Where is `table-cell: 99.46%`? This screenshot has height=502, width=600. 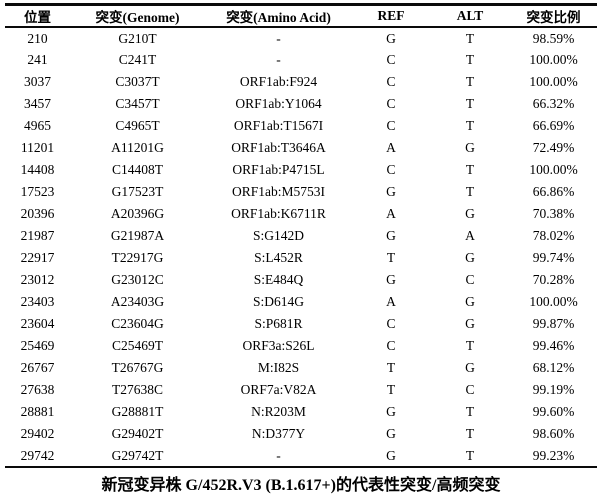 table-cell: 99.46% is located at coordinates (553, 345).